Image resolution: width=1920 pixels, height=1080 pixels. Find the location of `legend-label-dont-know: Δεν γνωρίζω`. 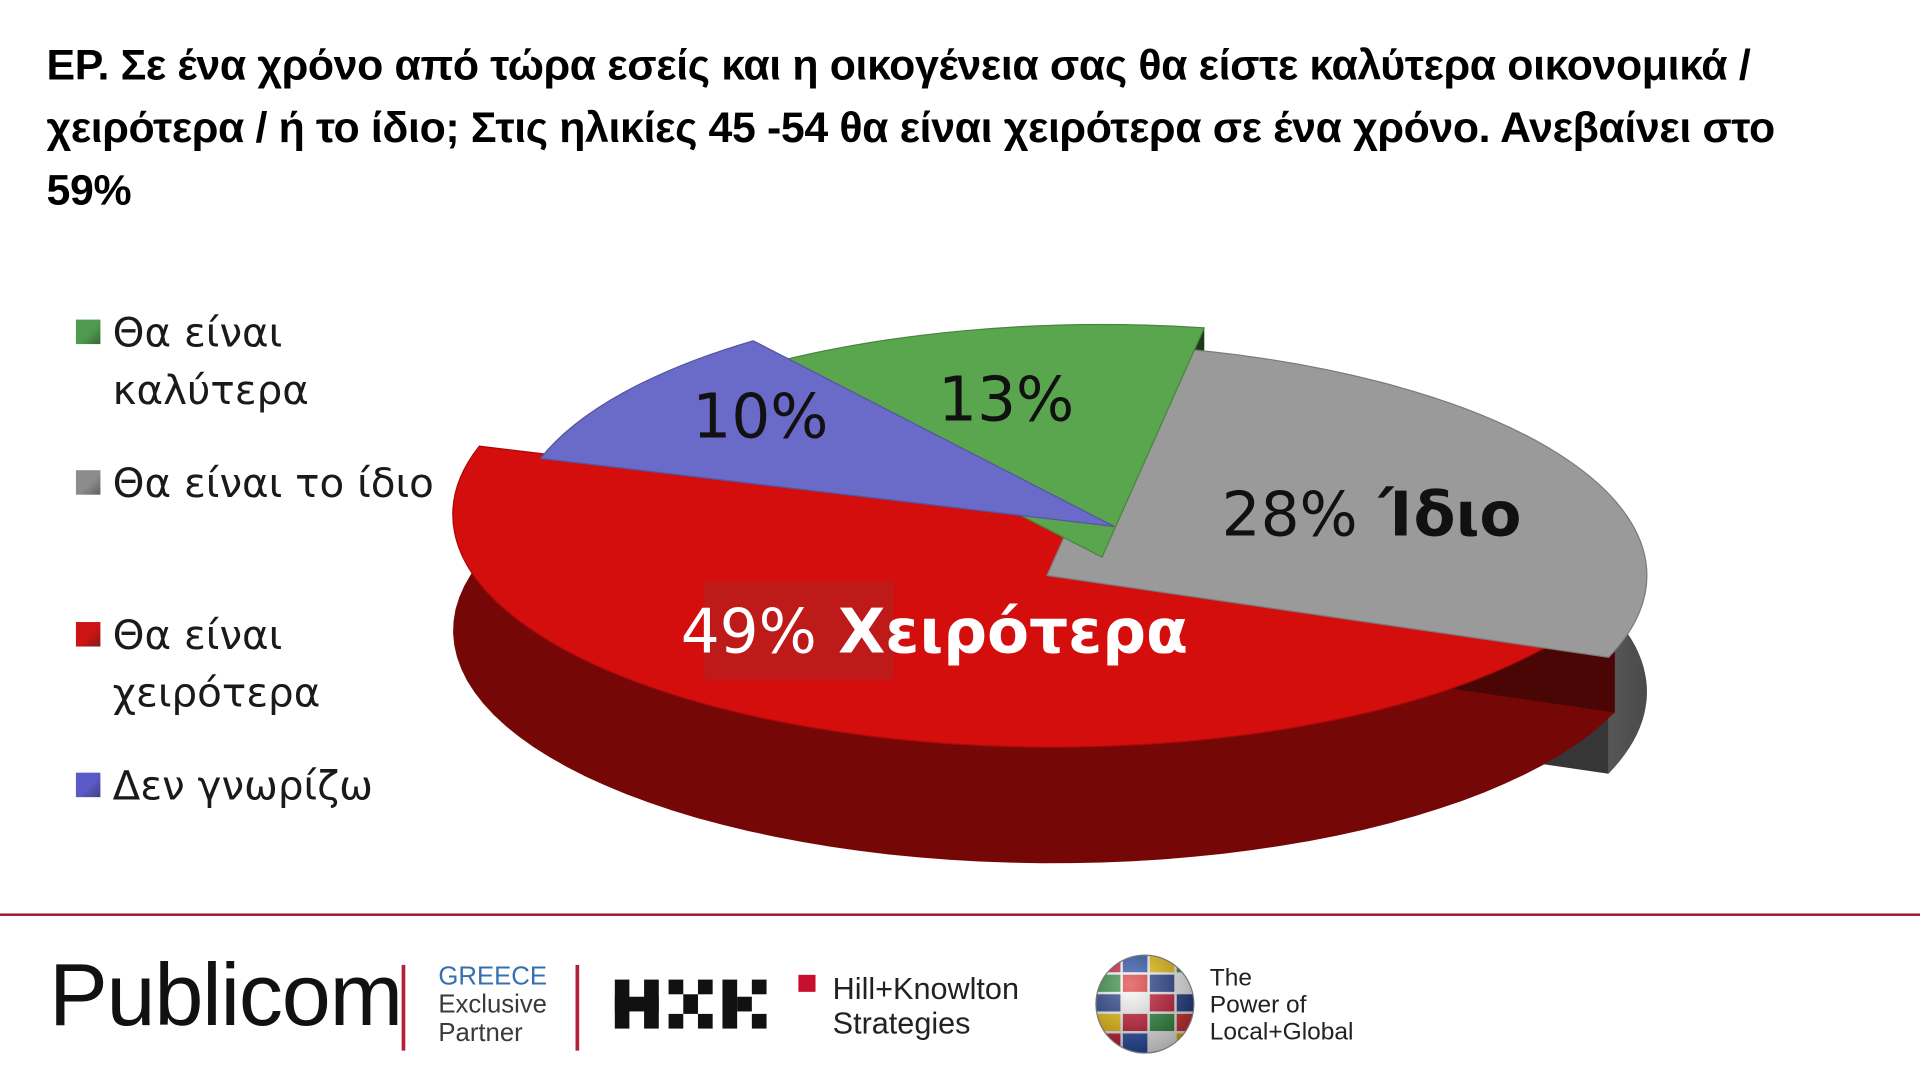

legend-label-dont-know: Δεν γνωρίζω is located at coordinates (243, 785).